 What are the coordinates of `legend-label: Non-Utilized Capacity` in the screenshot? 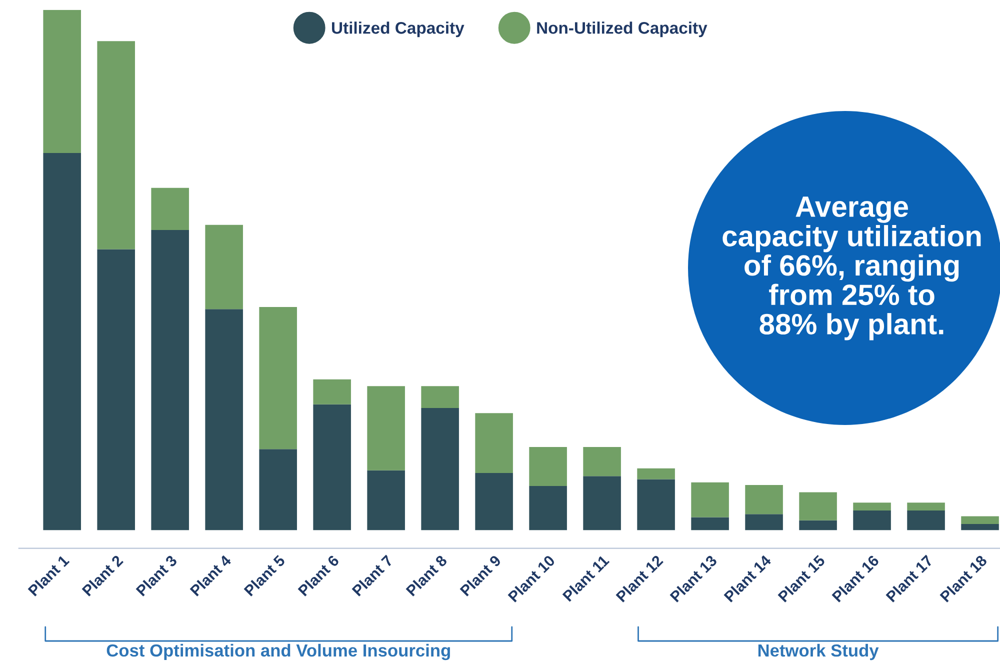 It's located at (622, 30).